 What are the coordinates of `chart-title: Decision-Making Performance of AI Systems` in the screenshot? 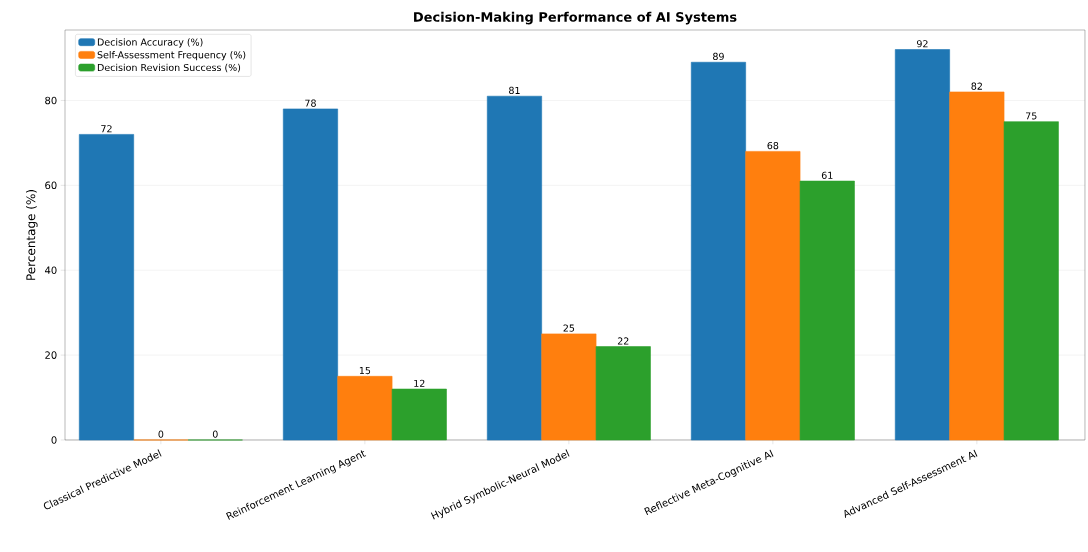 It's located at (575, 18).